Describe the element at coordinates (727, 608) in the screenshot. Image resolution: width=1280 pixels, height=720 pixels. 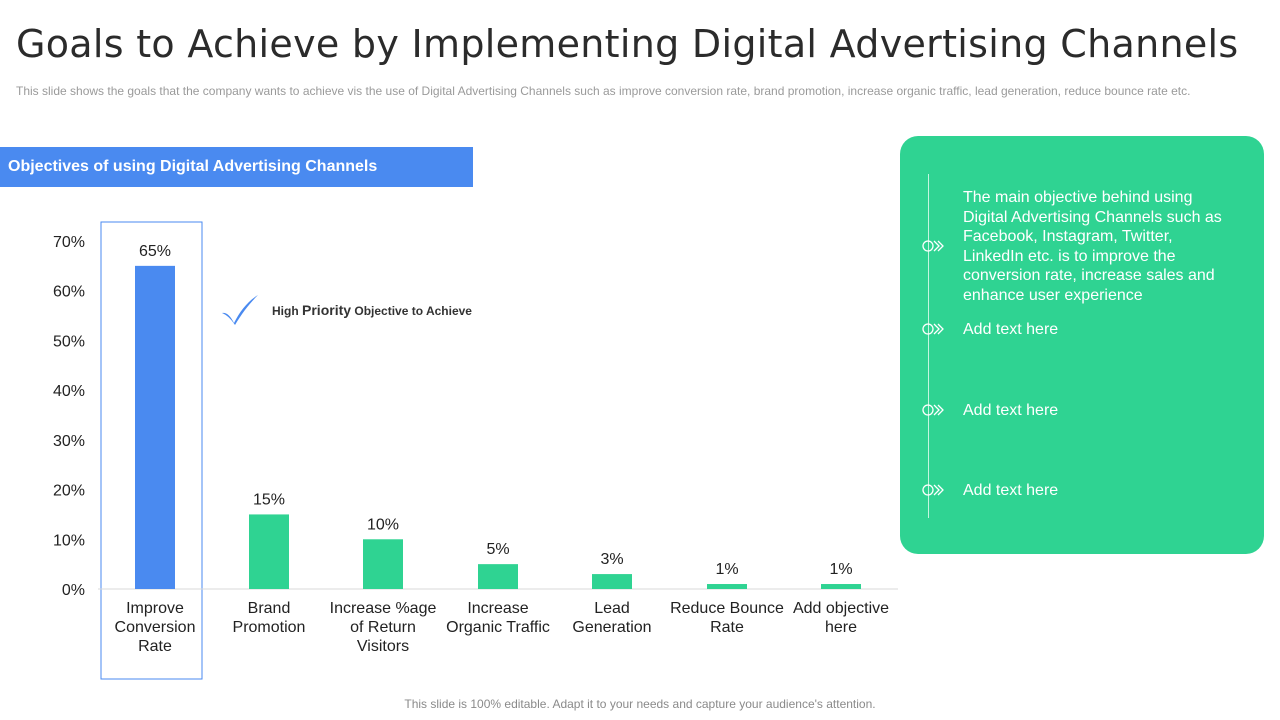
I see `category-label-line: Reduce Bounce` at that location.